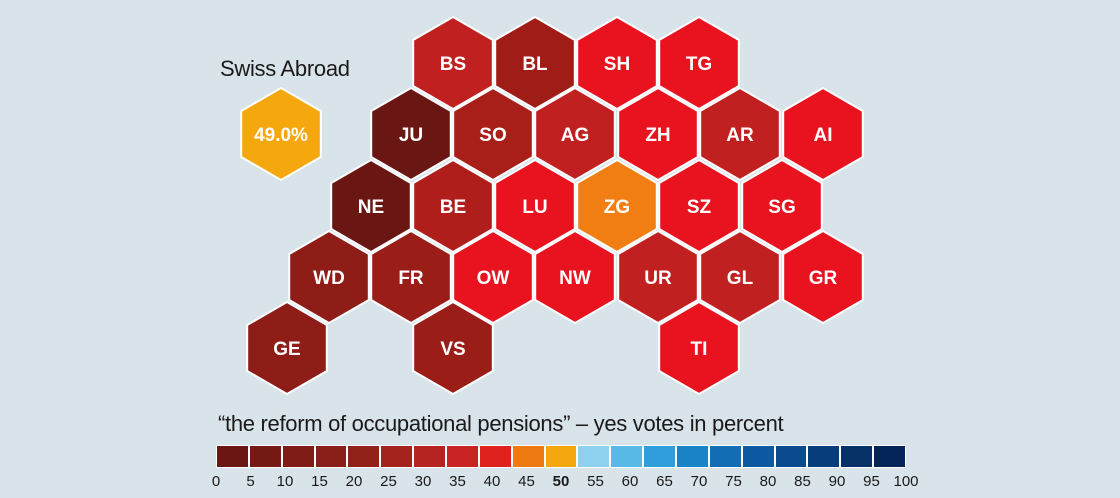  What do you see at coordinates (285, 481) in the screenshot?
I see `legend-tick-label: 10` at bounding box center [285, 481].